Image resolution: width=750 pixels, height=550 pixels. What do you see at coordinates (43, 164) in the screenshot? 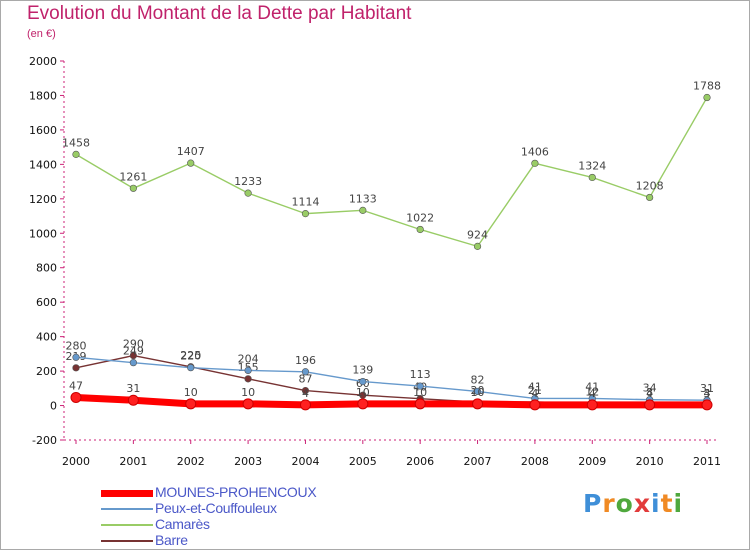
I see `y-tick-label: 1400` at bounding box center [43, 164].